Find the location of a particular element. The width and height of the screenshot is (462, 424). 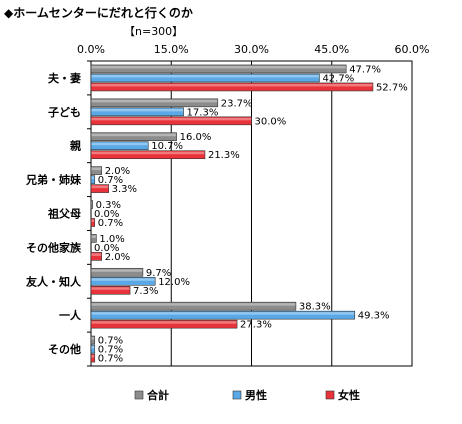

category-label: 親 is located at coordinates (75, 146).